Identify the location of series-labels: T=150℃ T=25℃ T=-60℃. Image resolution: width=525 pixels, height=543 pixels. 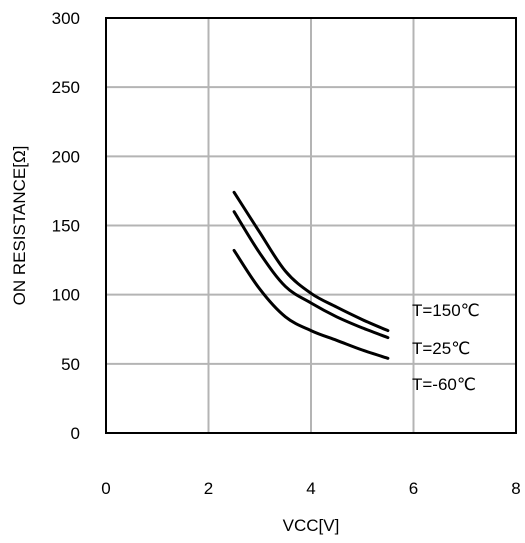
(446, 347).